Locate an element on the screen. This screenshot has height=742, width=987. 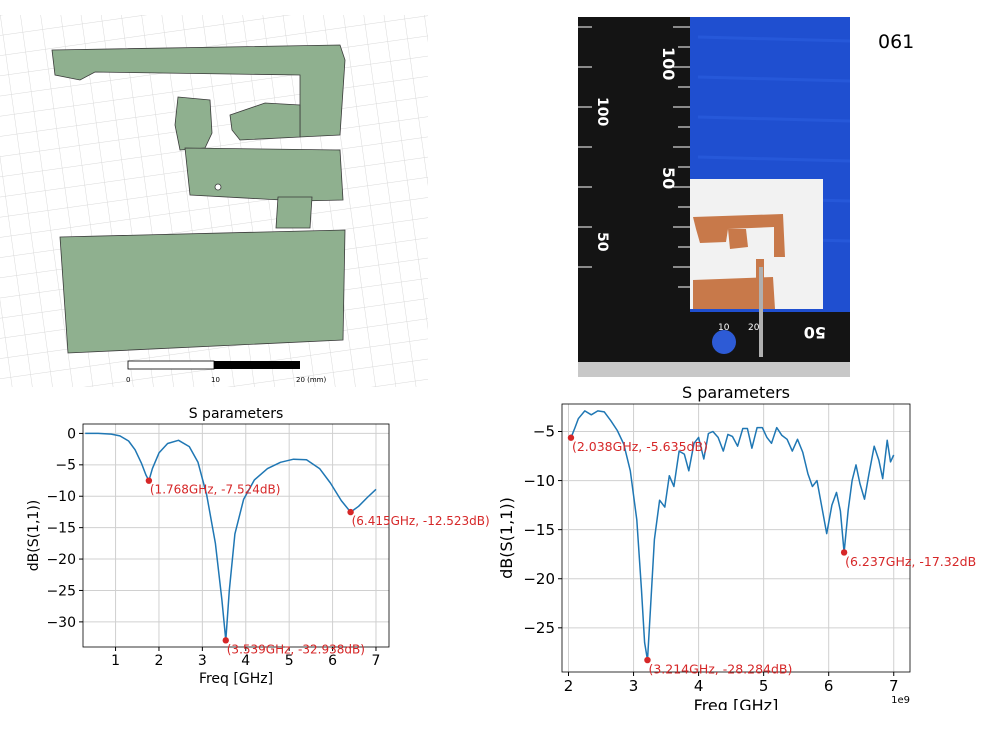
marker-label: (6.237GHz, -17.32dB is located at coordinates (910, 561).